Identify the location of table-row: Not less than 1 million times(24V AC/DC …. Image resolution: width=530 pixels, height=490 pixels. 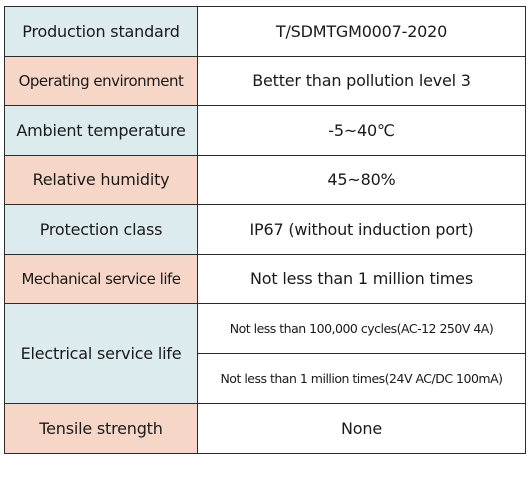
(265, 378).